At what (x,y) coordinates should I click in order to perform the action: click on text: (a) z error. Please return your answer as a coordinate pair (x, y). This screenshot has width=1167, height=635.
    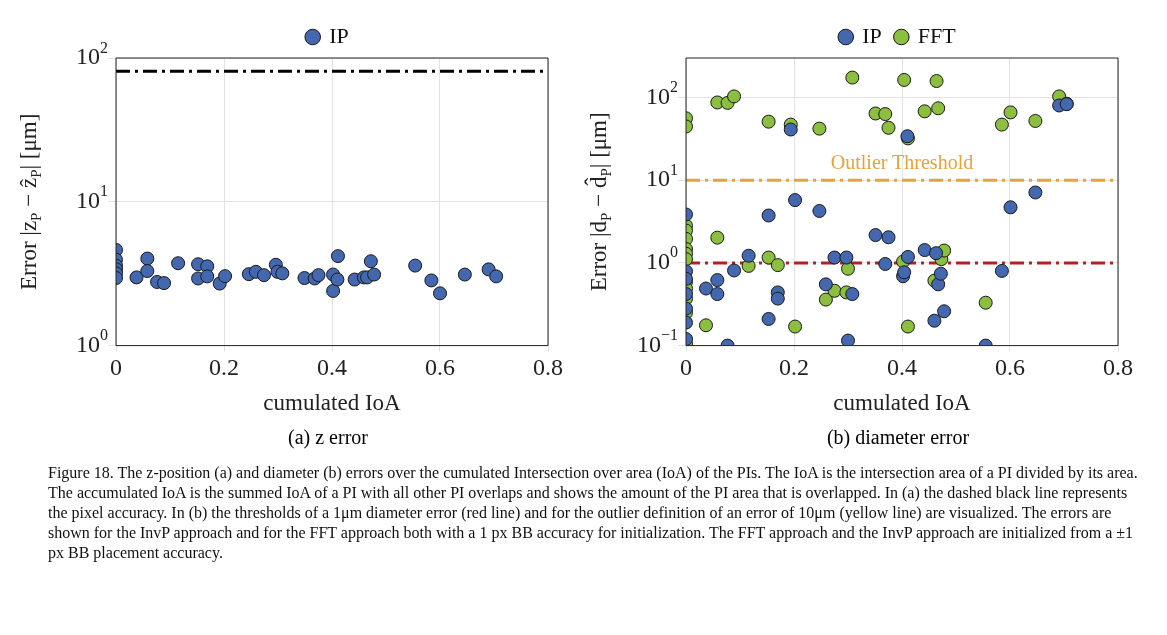
    Looking at the image, I should click on (328, 437).